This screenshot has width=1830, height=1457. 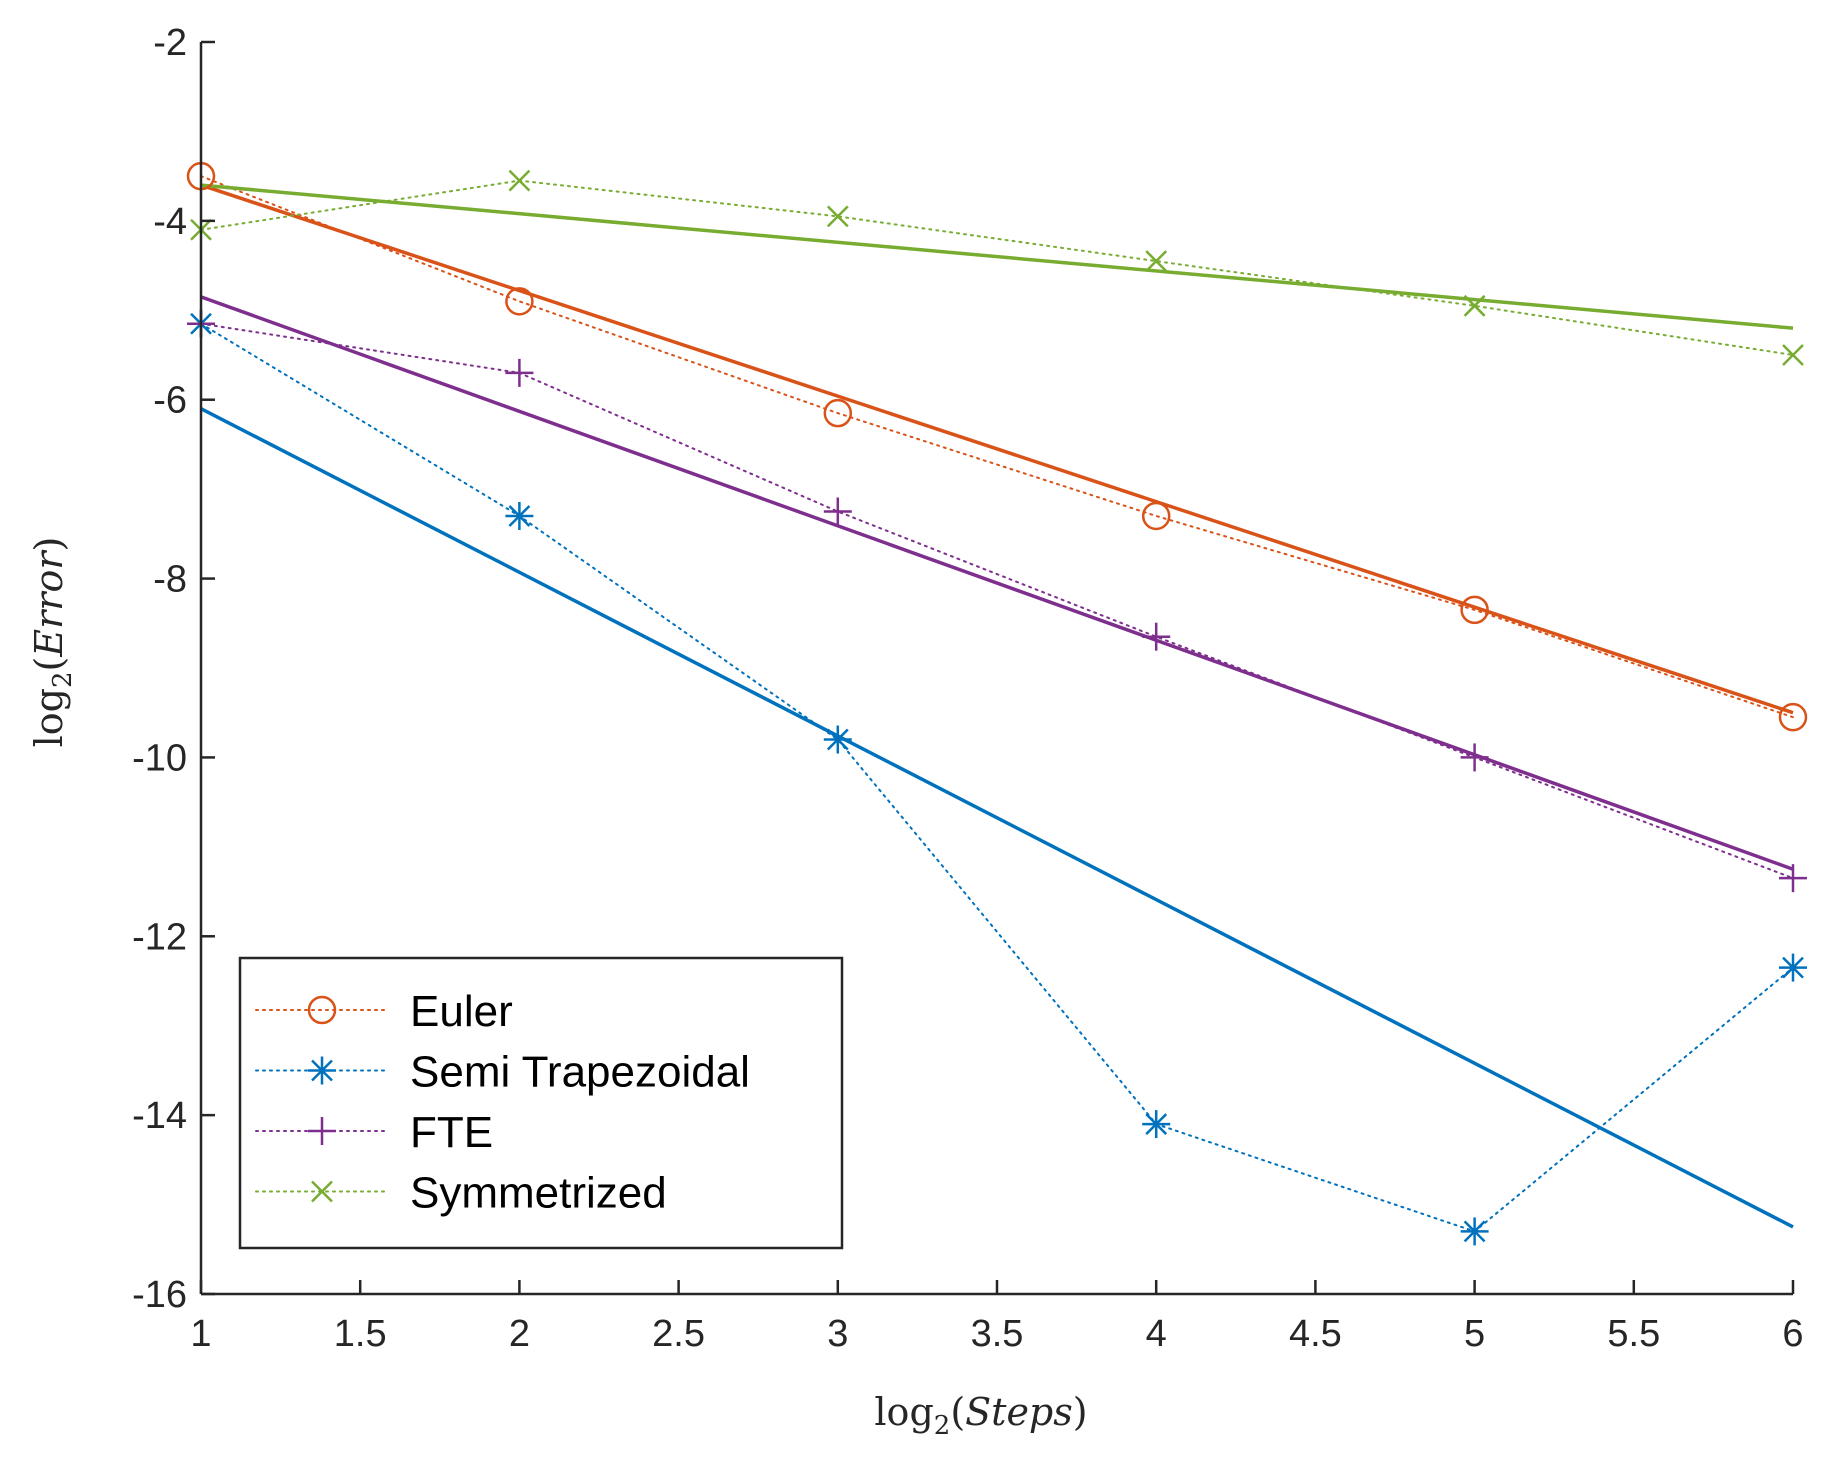 I want to click on legend-label: FTE, so click(x=451, y=1132).